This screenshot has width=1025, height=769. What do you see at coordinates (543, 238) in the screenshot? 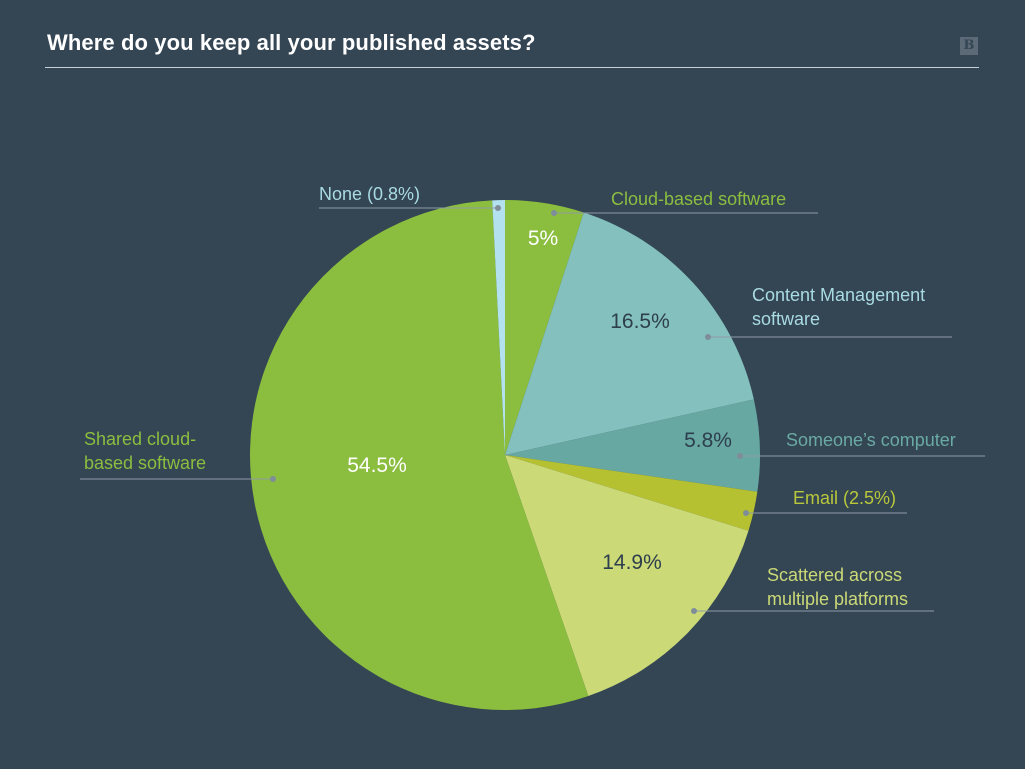
I see `value-label-cloud-based-software: 5%` at bounding box center [543, 238].